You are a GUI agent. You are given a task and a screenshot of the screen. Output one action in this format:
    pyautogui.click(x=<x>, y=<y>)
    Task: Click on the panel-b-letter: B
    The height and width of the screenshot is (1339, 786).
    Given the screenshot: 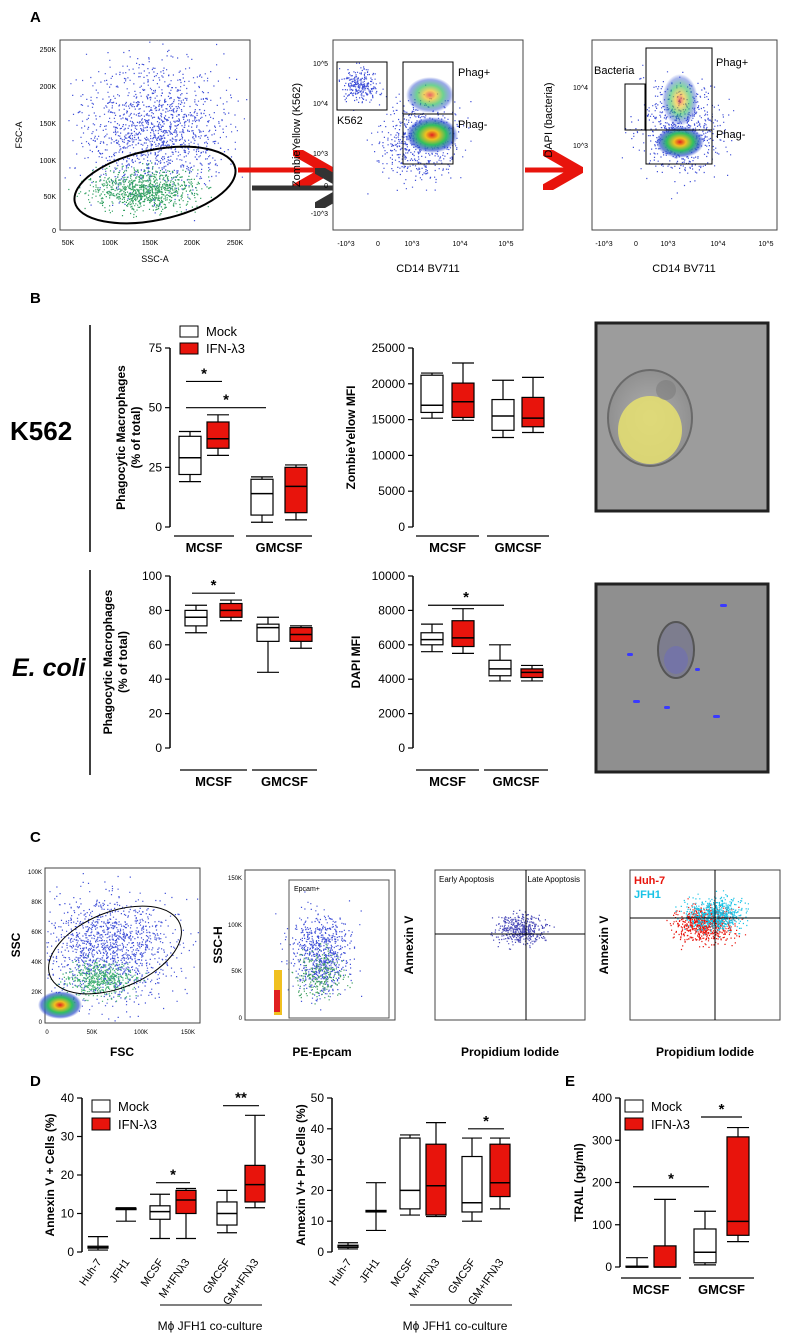 What is the action you would take?
    pyautogui.click(x=35, y=298)
    